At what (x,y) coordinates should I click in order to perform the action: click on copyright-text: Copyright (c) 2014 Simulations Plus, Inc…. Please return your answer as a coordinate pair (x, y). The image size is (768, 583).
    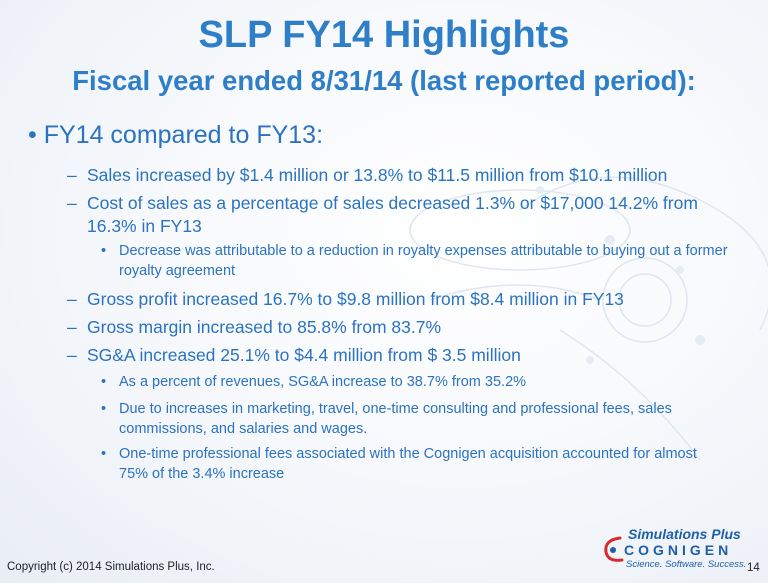
    Looking at the image, I should click on (111, 567).